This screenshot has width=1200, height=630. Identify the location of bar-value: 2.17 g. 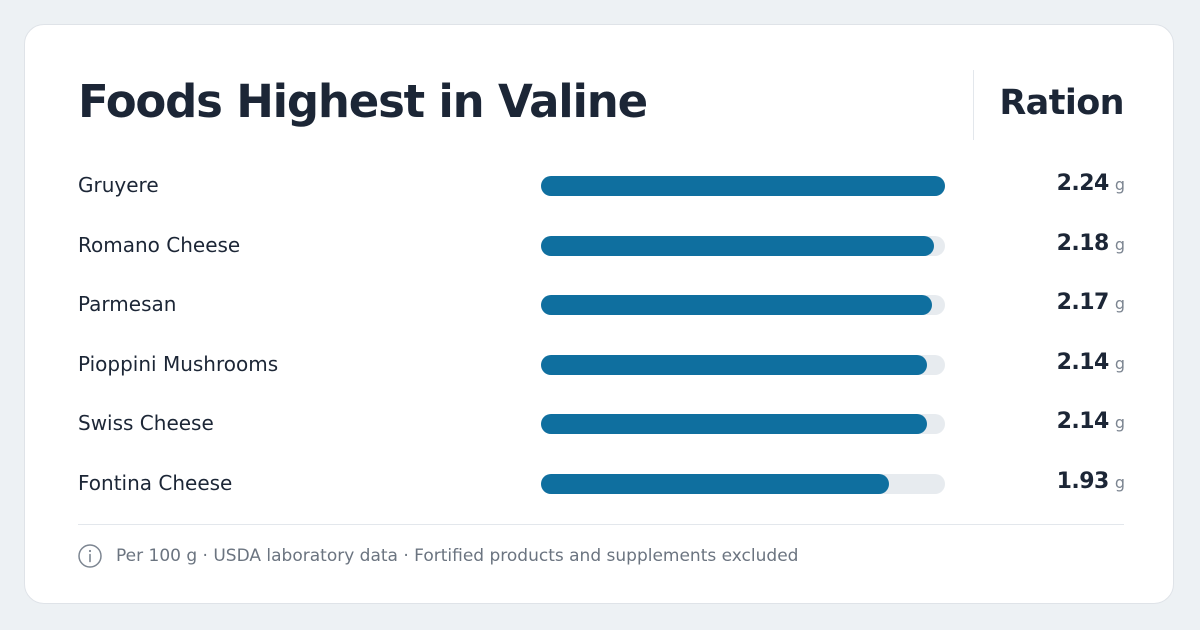
(1091, 302).